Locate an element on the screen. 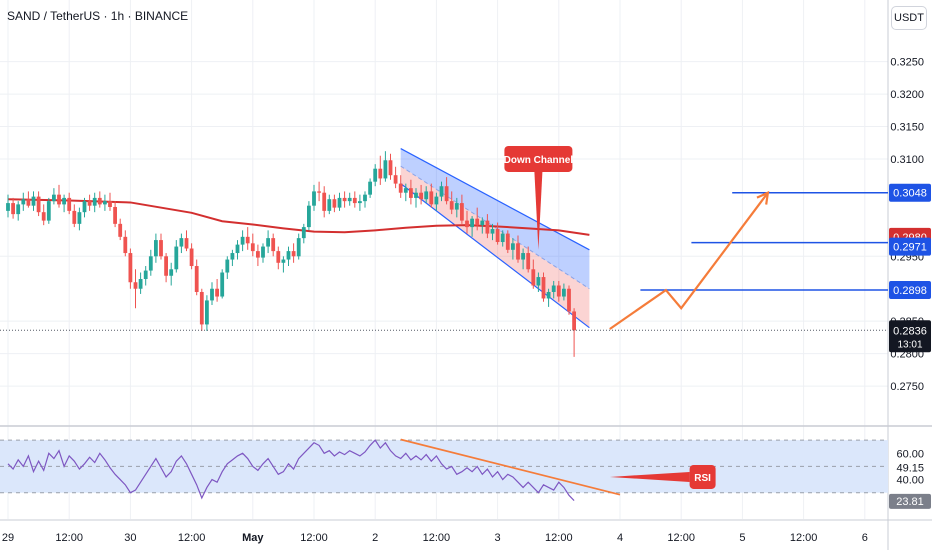 The image size is (932, 550). down-channel-label-pointer is located at coordinates (538, 210).